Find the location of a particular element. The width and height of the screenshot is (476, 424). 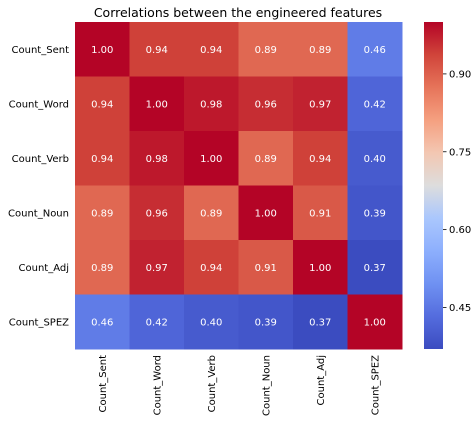

x-tick-label: Count_Adj is located at coordinates (321, 380).